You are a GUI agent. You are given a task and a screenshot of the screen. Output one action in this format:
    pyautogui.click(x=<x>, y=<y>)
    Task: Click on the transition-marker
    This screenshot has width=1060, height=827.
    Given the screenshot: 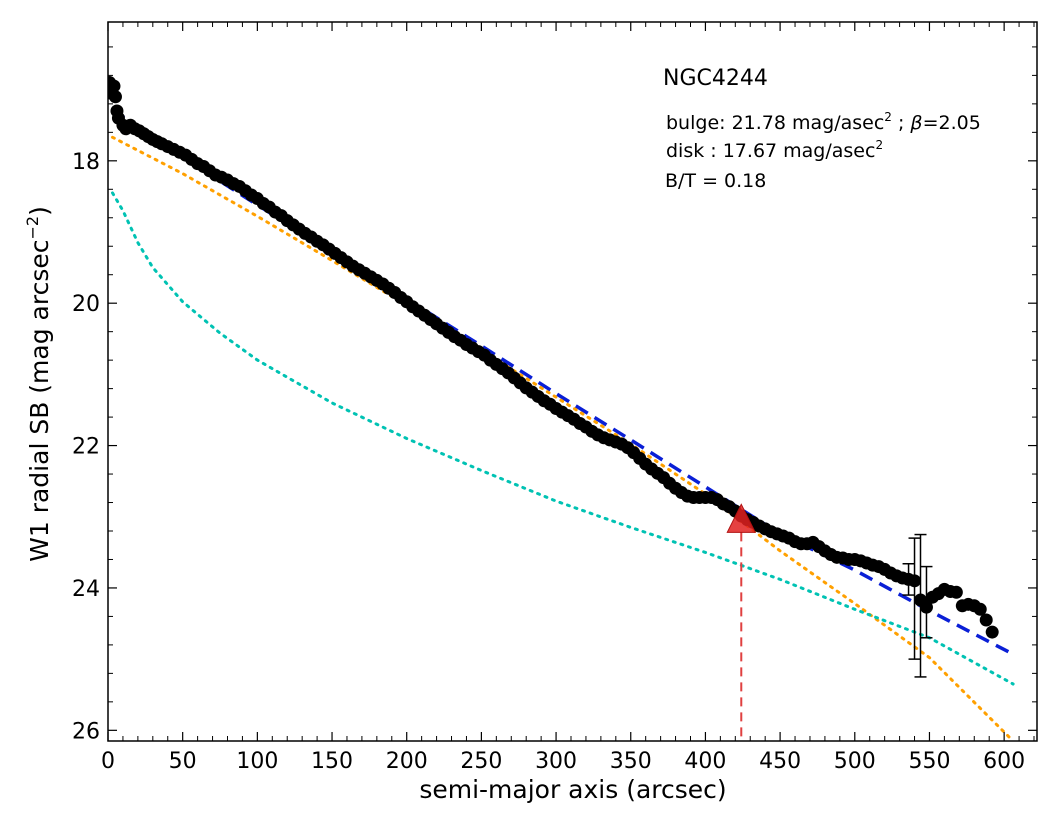 What is the action you would take?
    pyautogui.click(x=741, y=622)
    